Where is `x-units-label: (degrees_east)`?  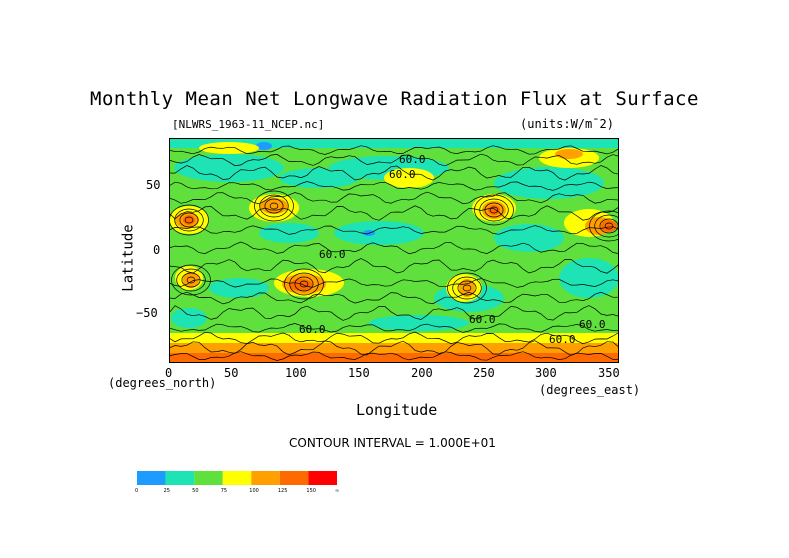
x-units-label: (degrees_east) is located at coordinates (590, 390).